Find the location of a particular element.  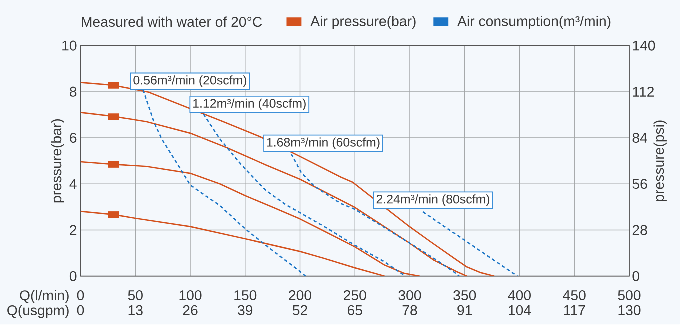

y-tick-label: 6 is located at coordinates (73, 138).